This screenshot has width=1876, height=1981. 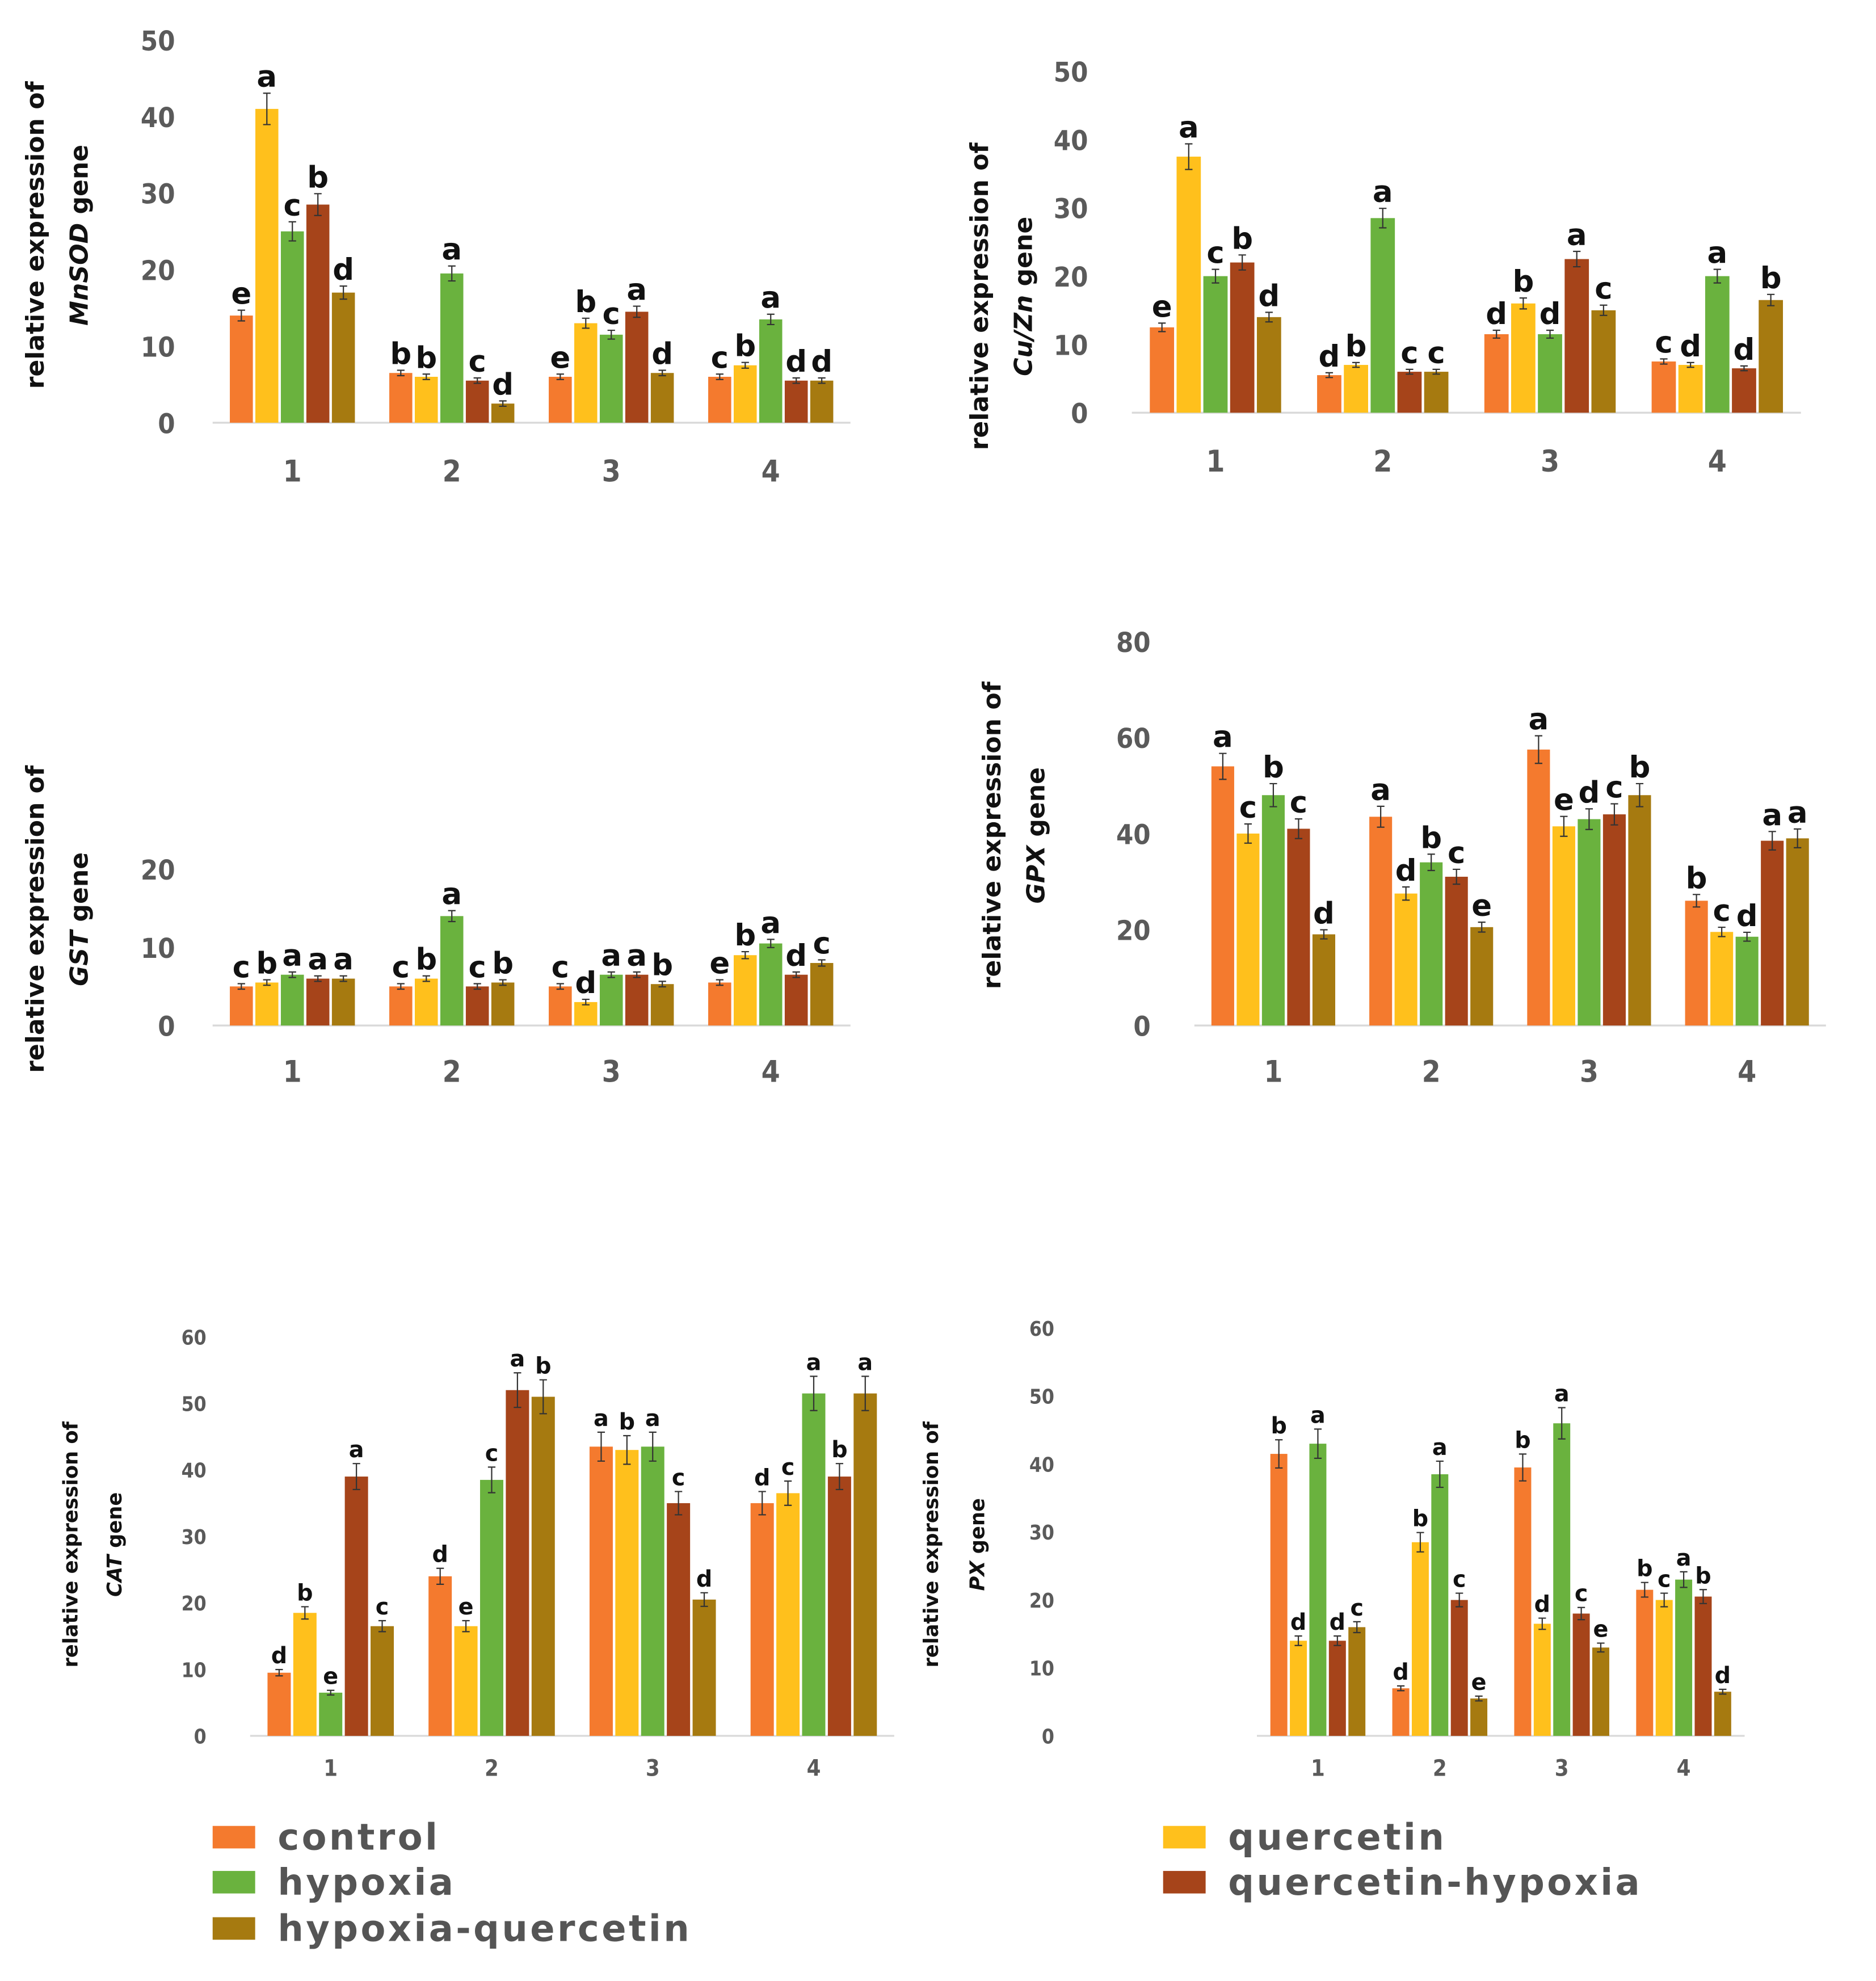 I want to click on y-tick-label: 20, so click(x=158, y=870).